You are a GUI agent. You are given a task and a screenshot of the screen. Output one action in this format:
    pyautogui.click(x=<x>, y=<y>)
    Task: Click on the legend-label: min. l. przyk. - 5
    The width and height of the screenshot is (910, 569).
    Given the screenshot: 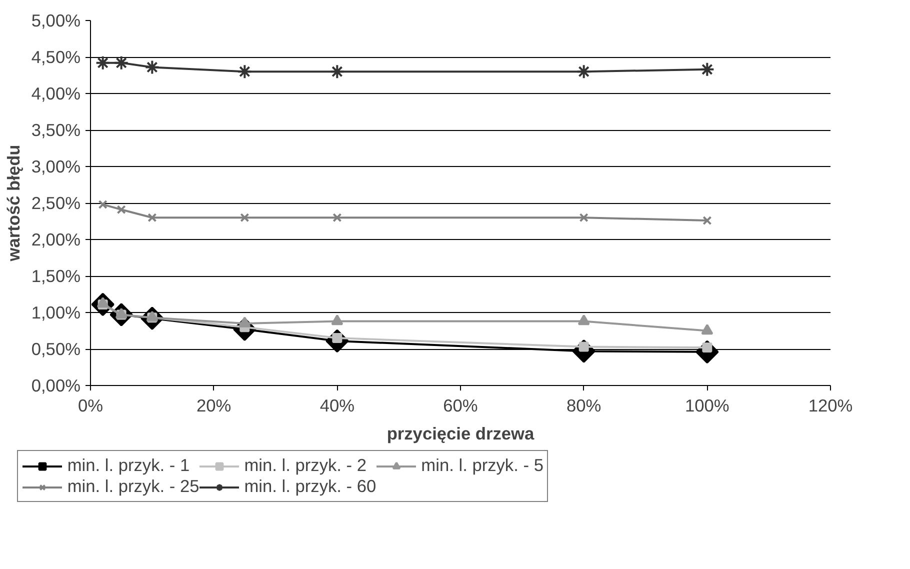 What is the action you would take?
    pyautogui.click(x=482, y=465)
    